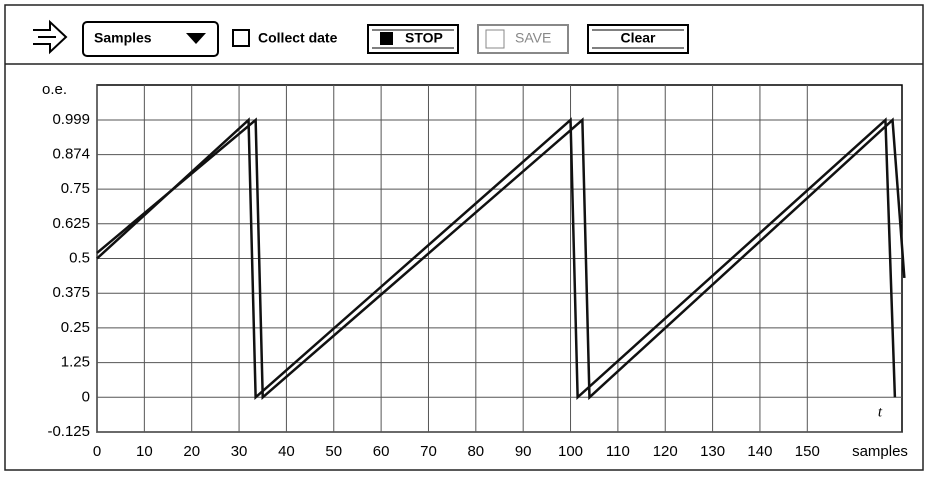 This screenshot has height=479, width=929. I want to click on y-tick-label: 1.25, so click(75, 362).